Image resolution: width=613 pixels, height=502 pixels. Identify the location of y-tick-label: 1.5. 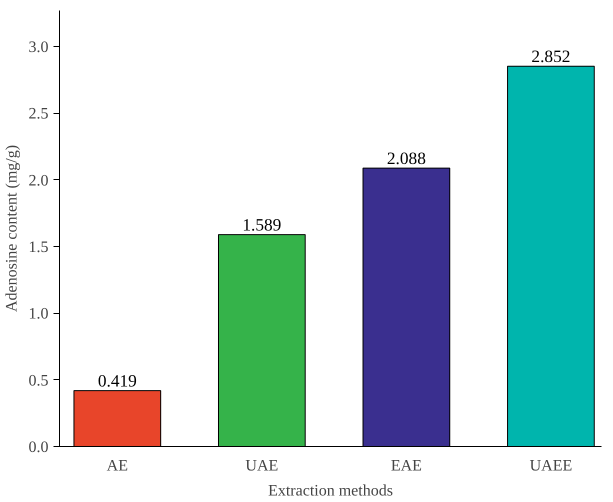
(38, 247).